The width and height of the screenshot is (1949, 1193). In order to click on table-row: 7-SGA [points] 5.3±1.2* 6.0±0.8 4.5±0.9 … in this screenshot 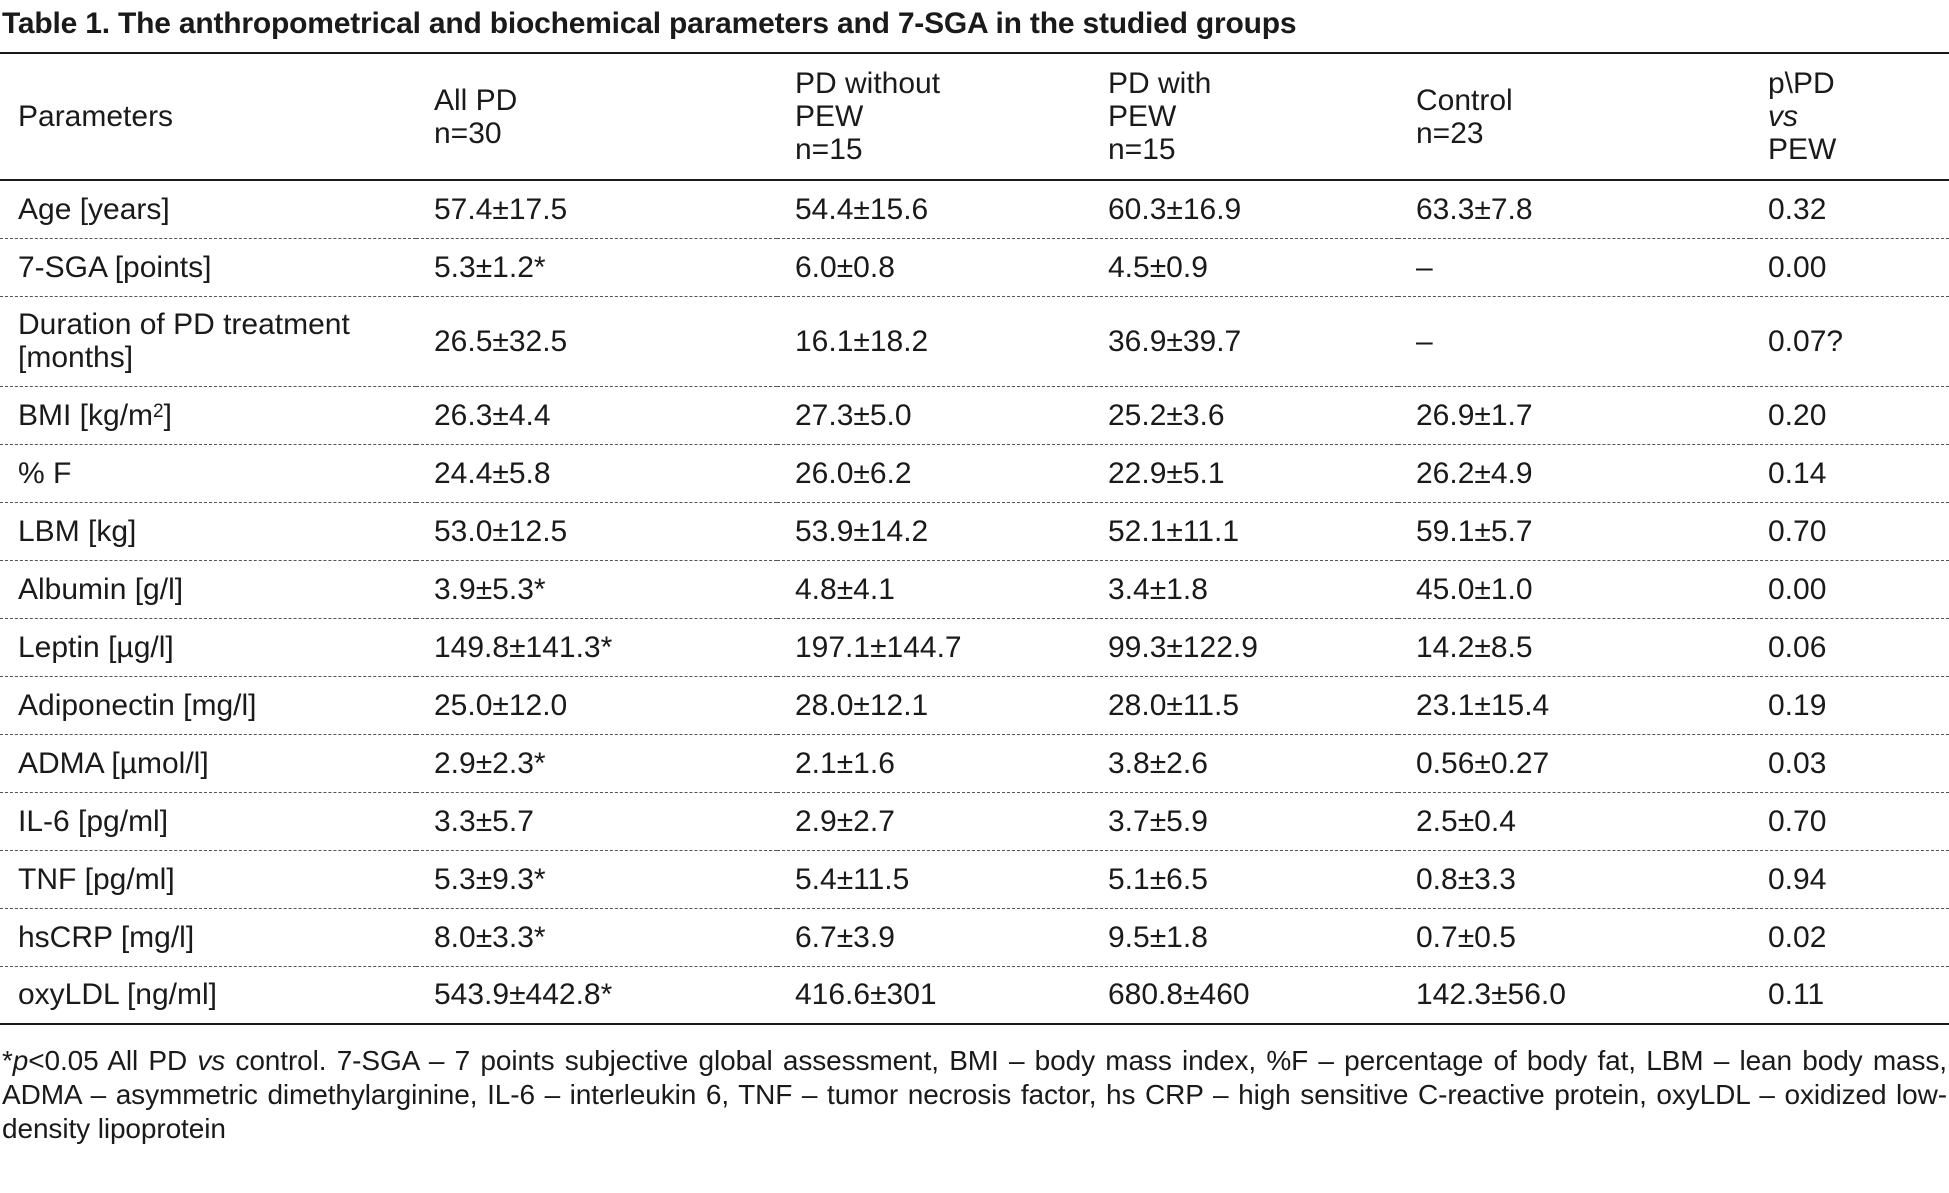, I will do `click(974, 267)`.